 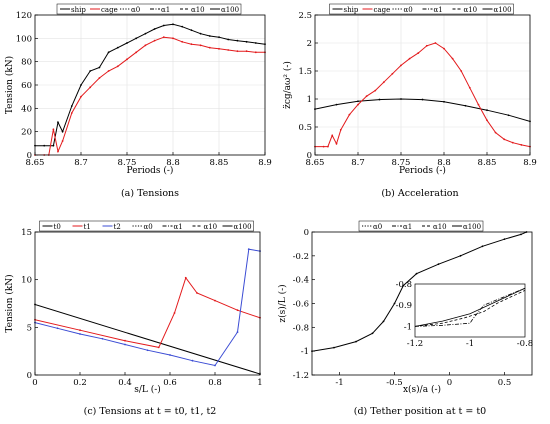 I want to click on legend-label: ship, so click(x=78, y=10).